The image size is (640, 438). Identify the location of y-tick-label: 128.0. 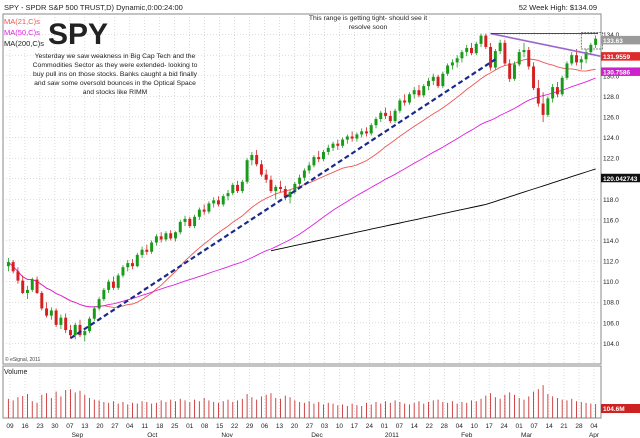
(611, 97).